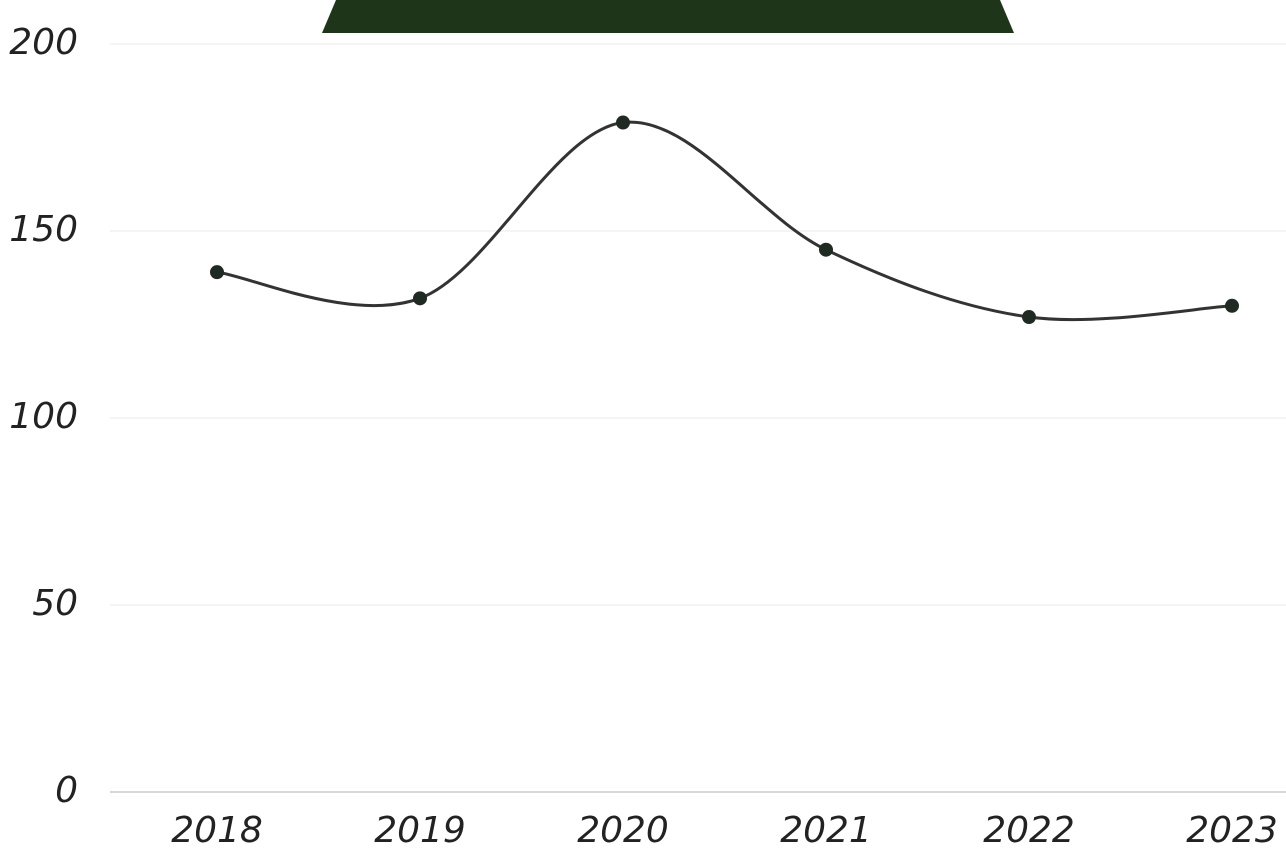 The width and height of the screenshot is (1286, 855). Describe the element at coordinates (43, 229) in the screenshot. I see `y-tick-label: 150` at that location.